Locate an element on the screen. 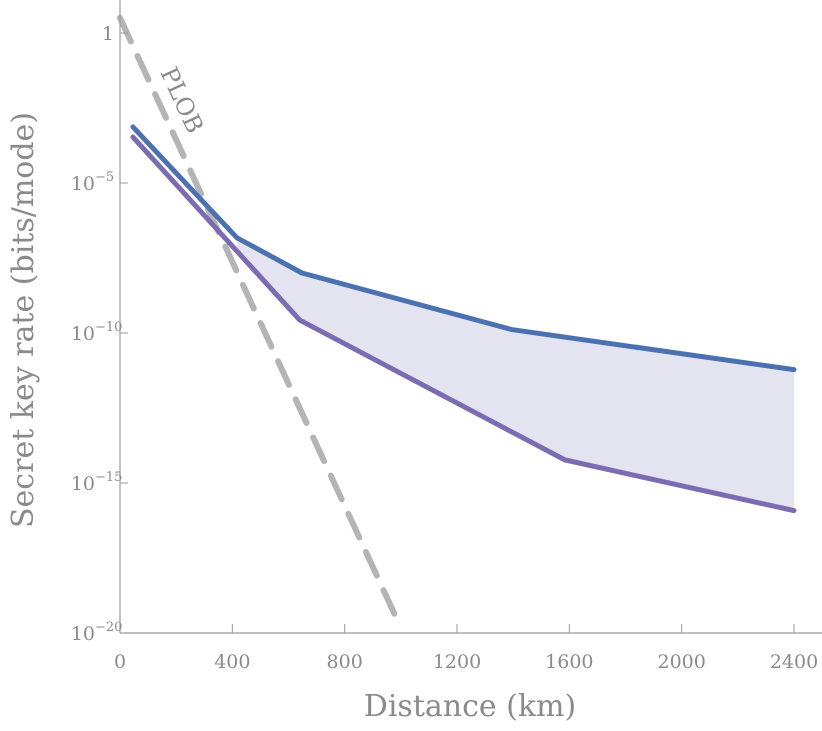 The width and height of the screenshot is (822, 731). y-axis-label: Secret key rate (bits/mode) is located at coordinates (23, 320).